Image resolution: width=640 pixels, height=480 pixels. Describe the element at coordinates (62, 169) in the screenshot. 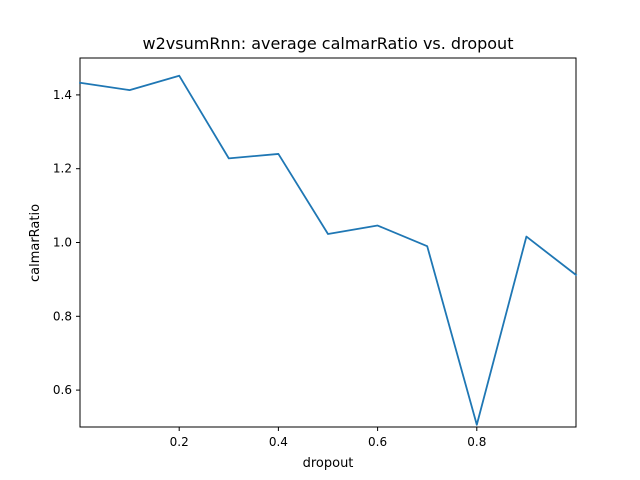

I see `y-tick-label: 1.2` at that location.